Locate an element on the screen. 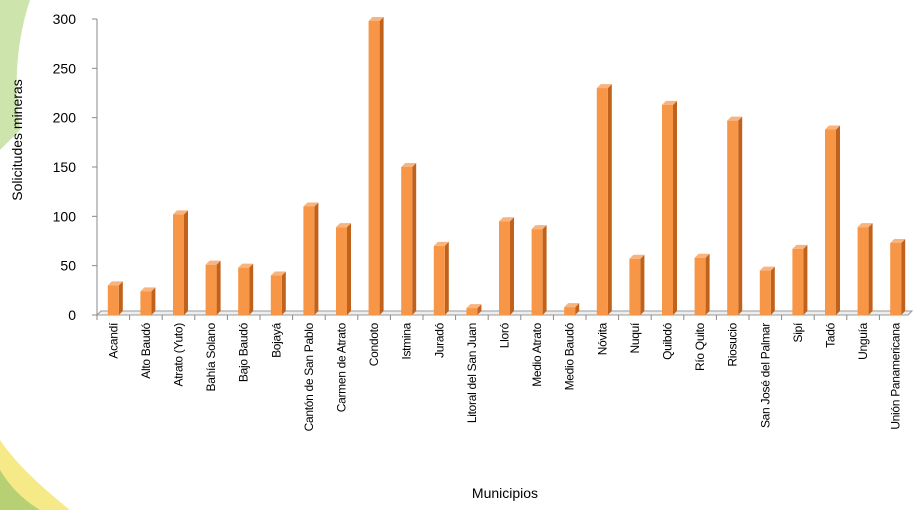 The width and height of the screenshot is (914, 510). x-tick-label: Litoral del San Juan is located at coordinates (472, 373).